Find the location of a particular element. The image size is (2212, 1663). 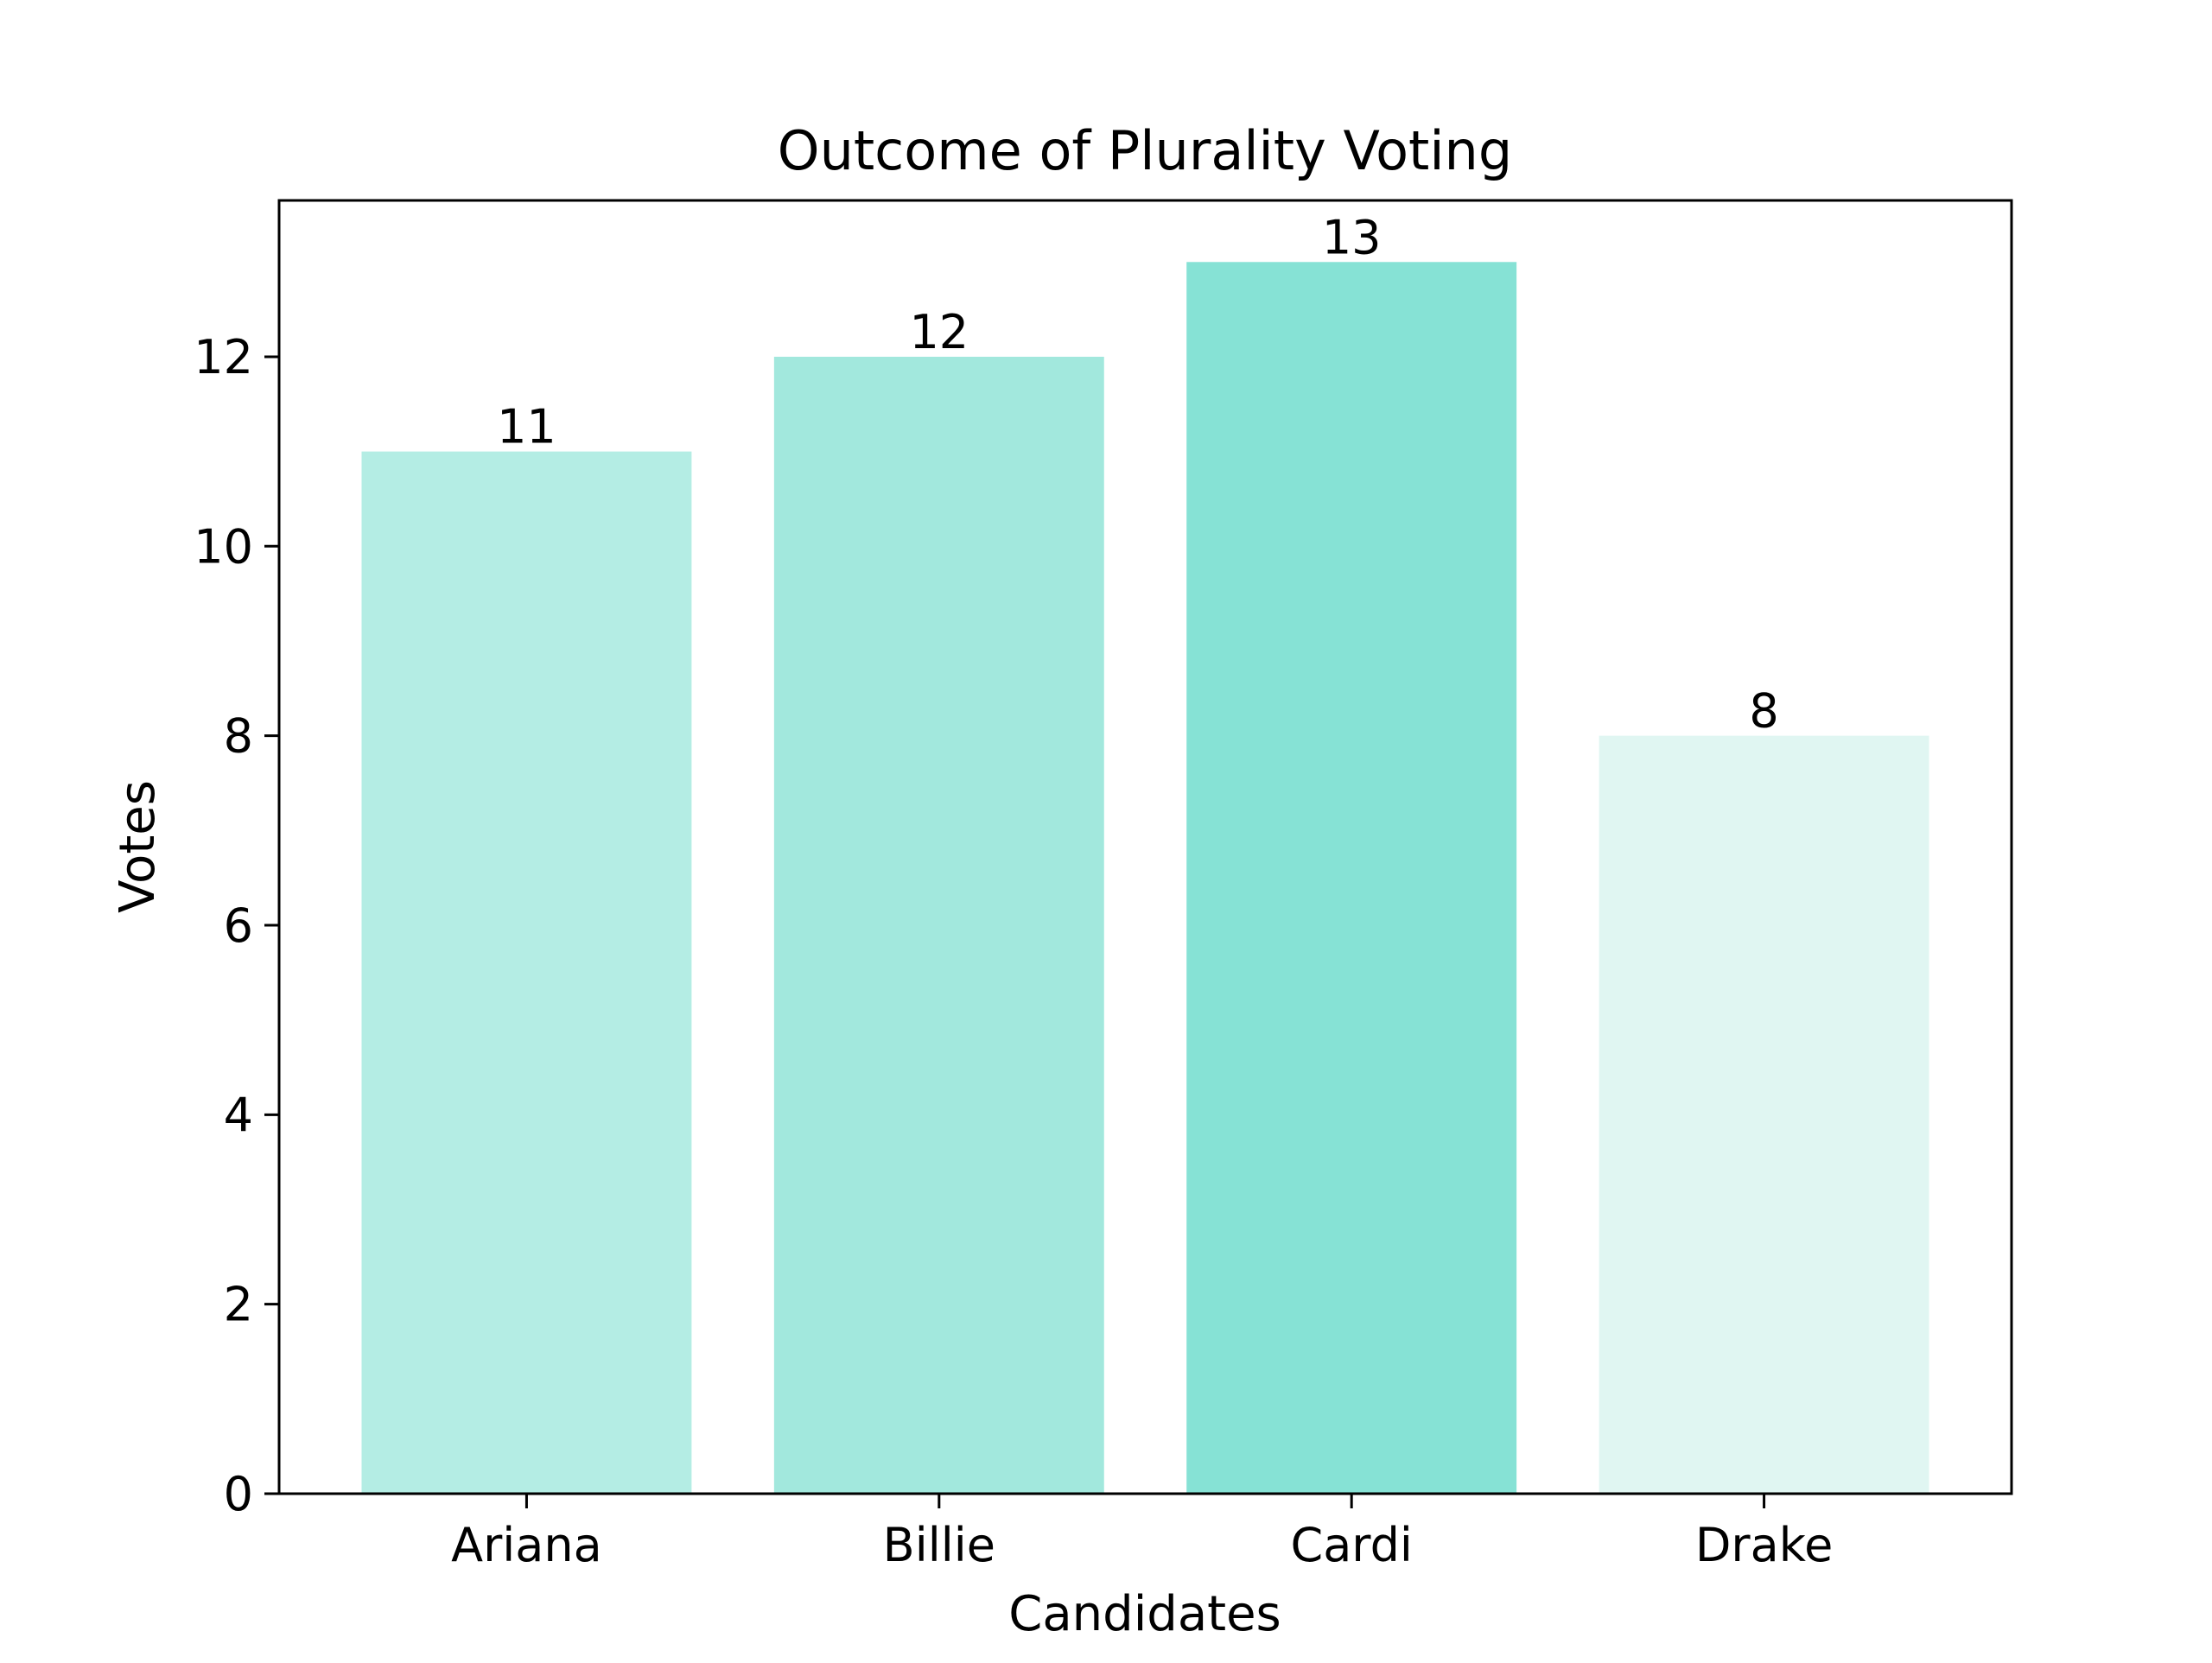

value-label-cardi: 13 is located at coordinates (1352, 237).